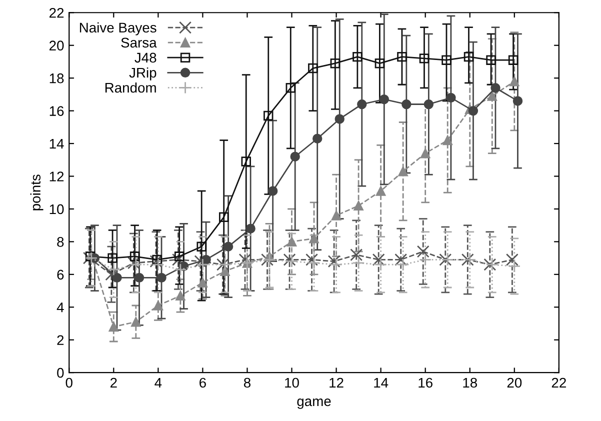  What do you see at coordinates (381, 383) in the screenshot?
I see `x-tick-label: 14` at bounding box center [381, 383].